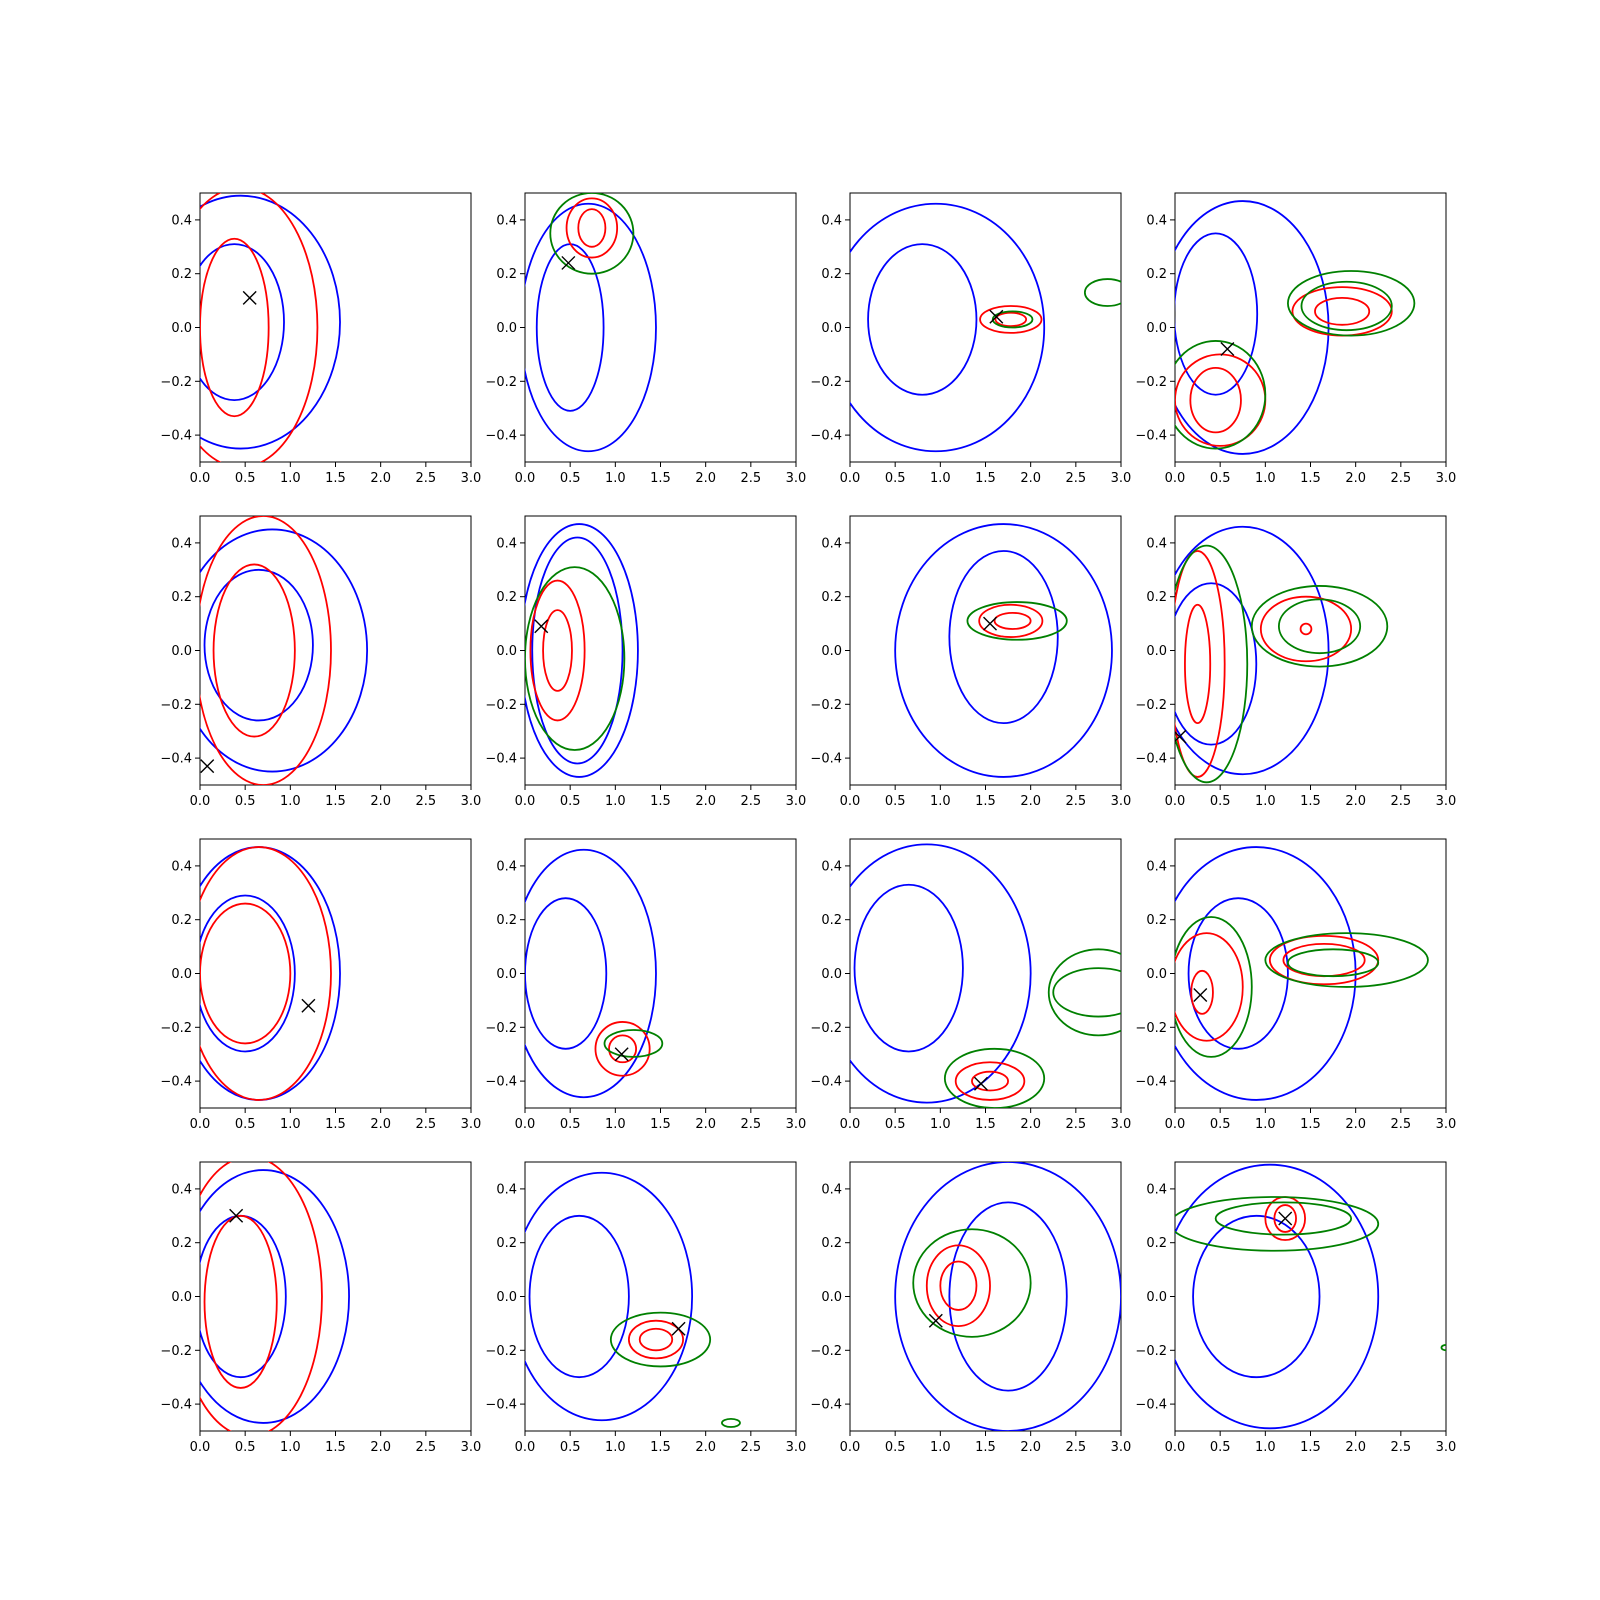 The height and width of the screenshot is (1600, 1600). I want to click on subplot-r0-c3: 0.0 0.5 1.0 1.5 2.0 2.5 3.0 −0.4 −0.2 0.0 0.2 0.4, so click(1295, 339).